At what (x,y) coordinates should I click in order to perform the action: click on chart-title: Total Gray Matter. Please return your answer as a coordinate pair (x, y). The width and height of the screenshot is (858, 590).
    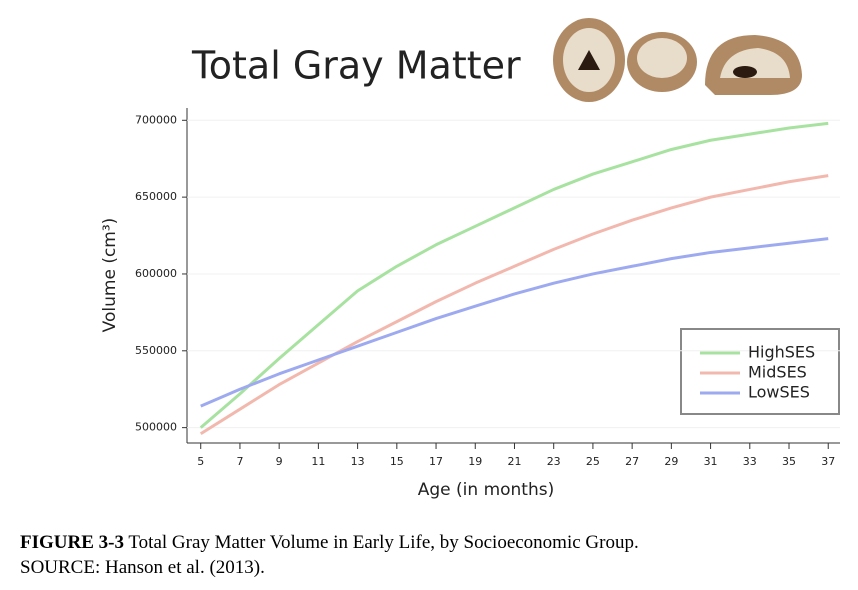
    Looking at the image, I should click on (356, 66).